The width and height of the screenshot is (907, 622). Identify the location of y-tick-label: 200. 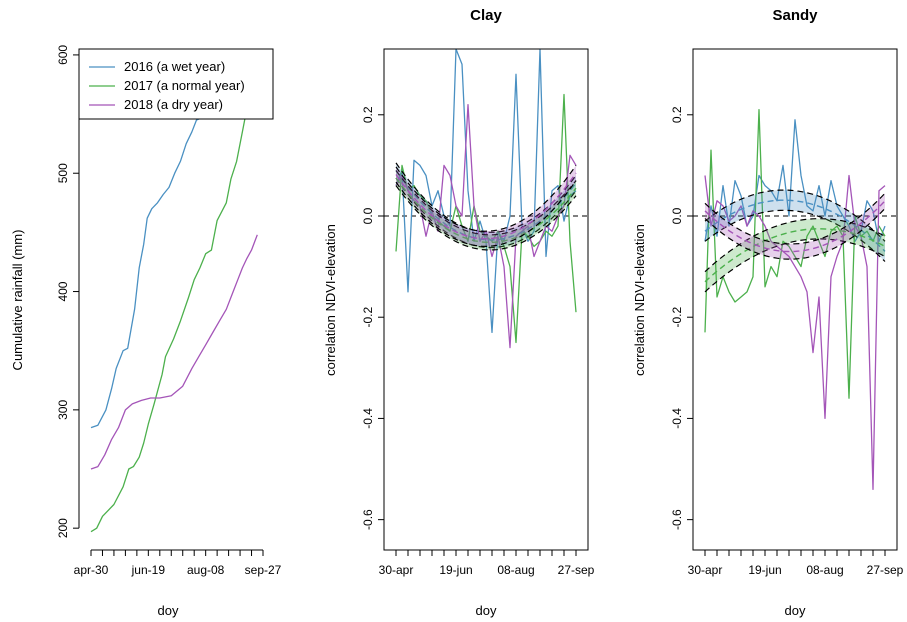
(63, 528).